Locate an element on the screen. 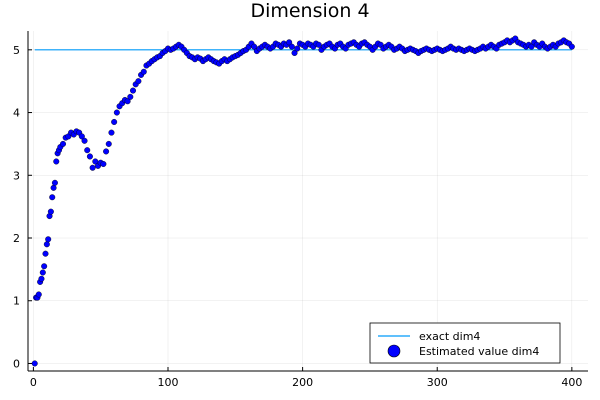 This screenshot has width=600, height=400. y-tick-label: 3 is located at coordinates (16, 175).